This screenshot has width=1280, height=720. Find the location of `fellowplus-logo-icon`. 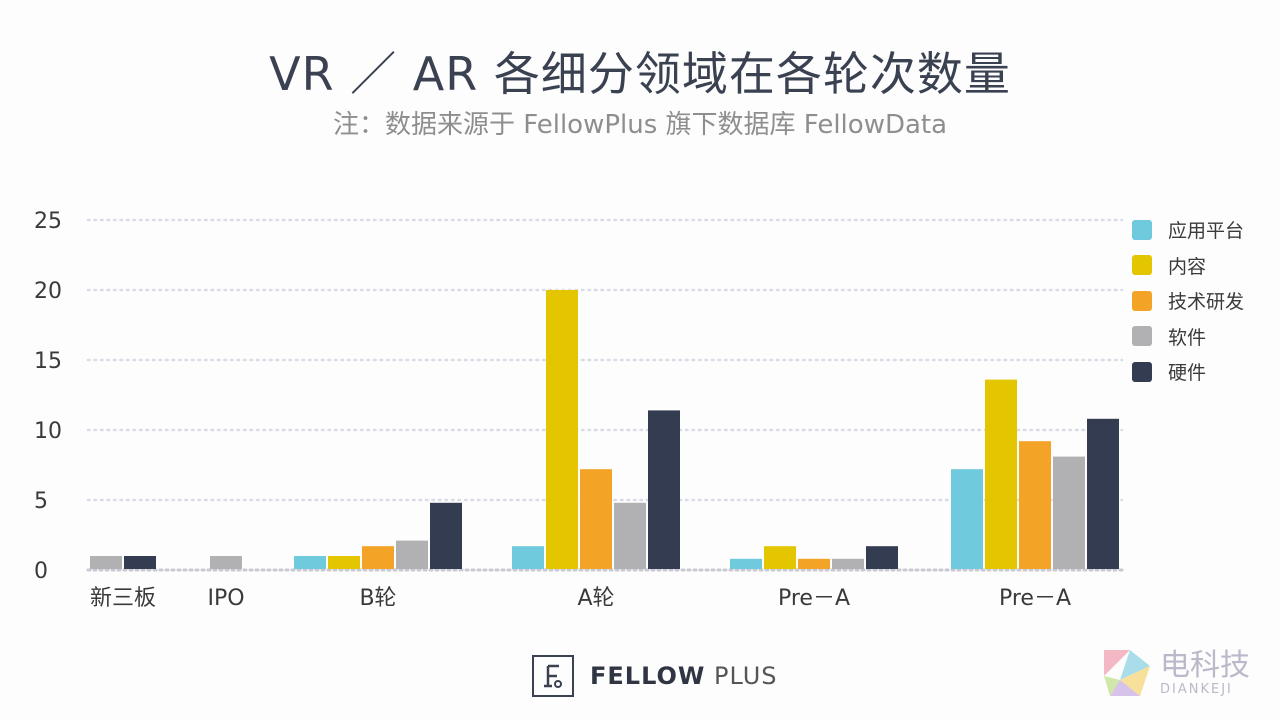

fellowplus-logo-icon is located at coordinates (553, 676).